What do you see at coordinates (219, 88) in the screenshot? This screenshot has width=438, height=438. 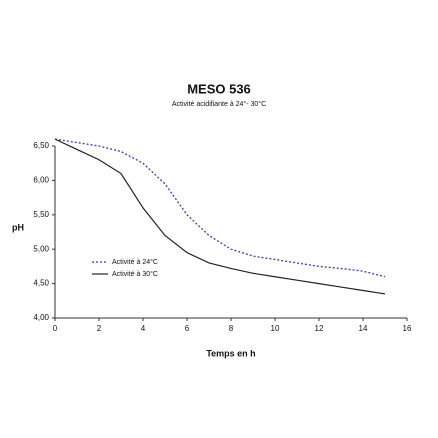 I see `chart-title: MESO 536` at bounding box center [219, 88].